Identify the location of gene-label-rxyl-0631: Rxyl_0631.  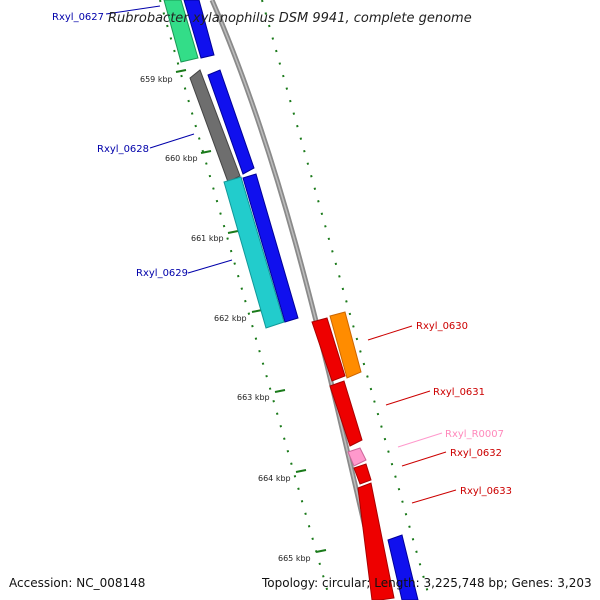
(459, 392).